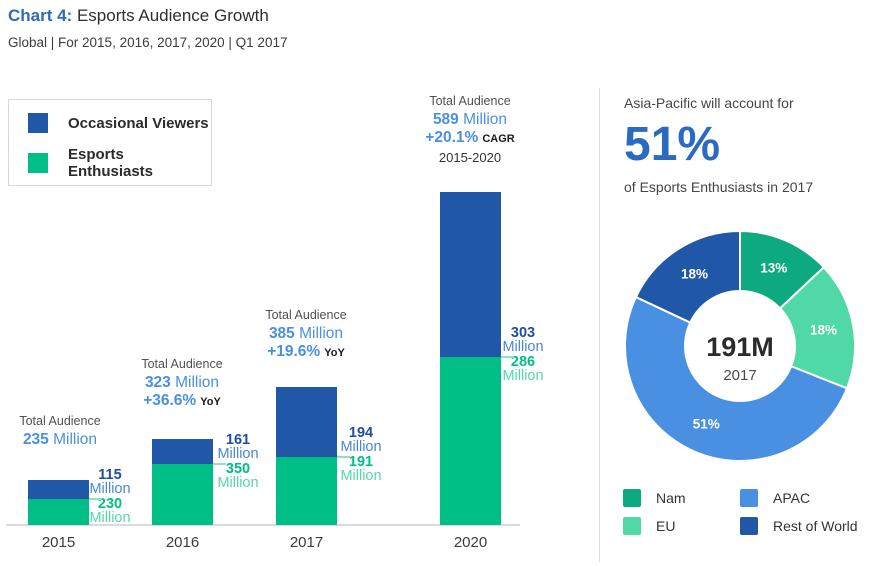 The height and width of the screenshot is (566, 877). Describe the element at coordinates (445, 119) in the screenshot. I see `total-number: 589` at that location.